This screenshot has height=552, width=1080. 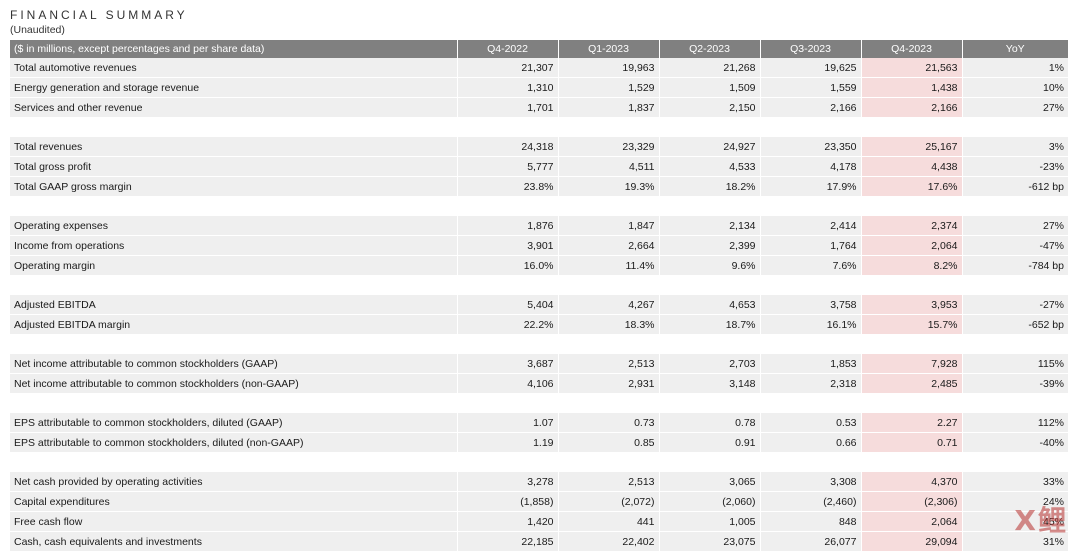 What do you see at coordinates (912, 521) in the screenshot?
I see `value-cell: 2,064` at bounding box center [912, 521].